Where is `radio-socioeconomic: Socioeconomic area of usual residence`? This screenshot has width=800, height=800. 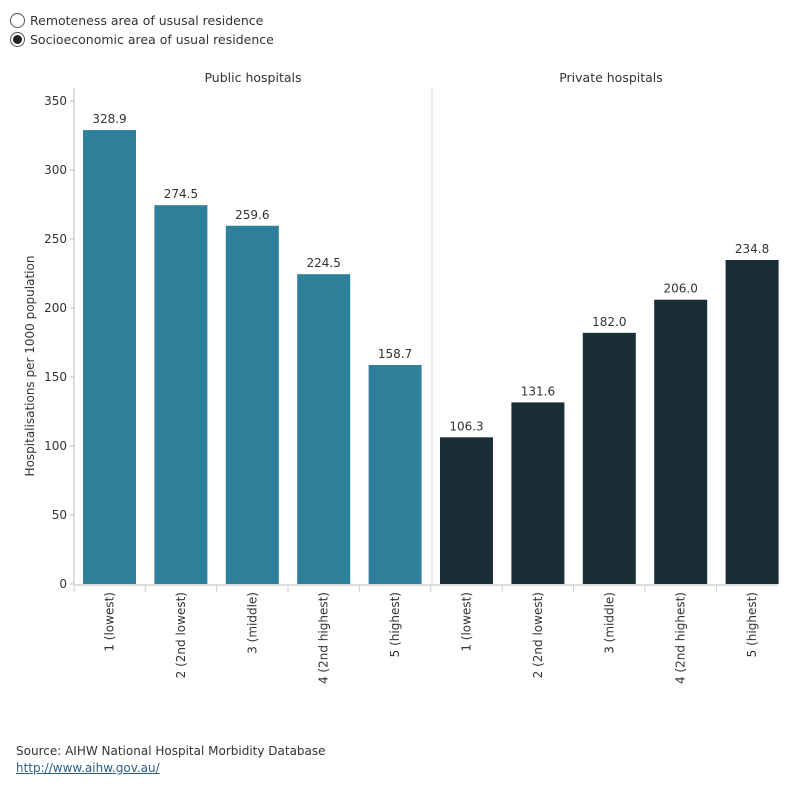 radio-socioeconomic: Socioeconomic area of usual residence is located at coordinates (142, 39).